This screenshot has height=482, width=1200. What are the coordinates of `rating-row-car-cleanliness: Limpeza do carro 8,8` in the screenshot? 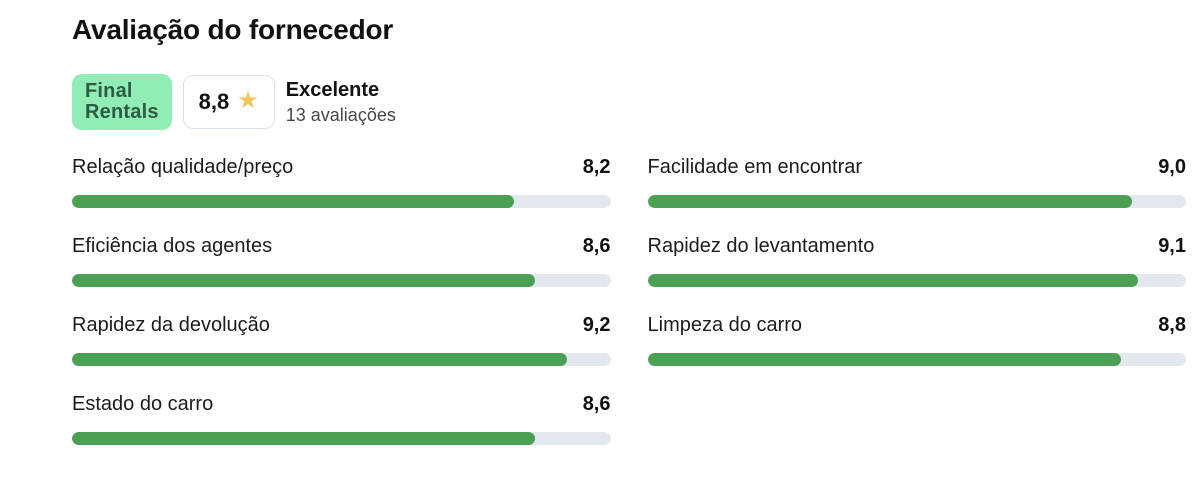 It's located at (916, 340).